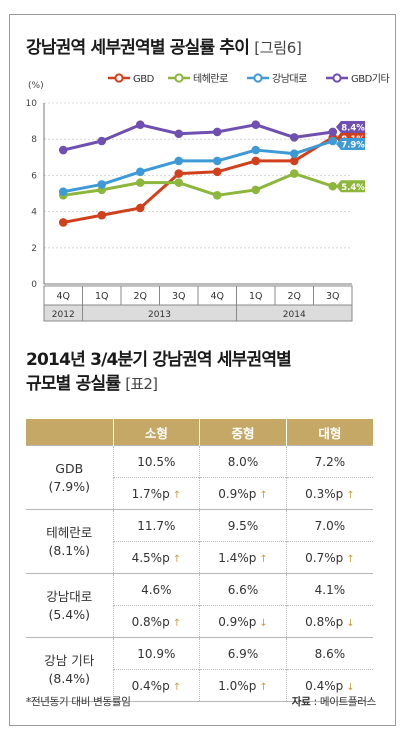 This screenshot has height=735, width=406. What do you see at coordinates (333, 296) in the screenshot?
I see `x-tick-label: 3Q` at bounding box center [333, 296].